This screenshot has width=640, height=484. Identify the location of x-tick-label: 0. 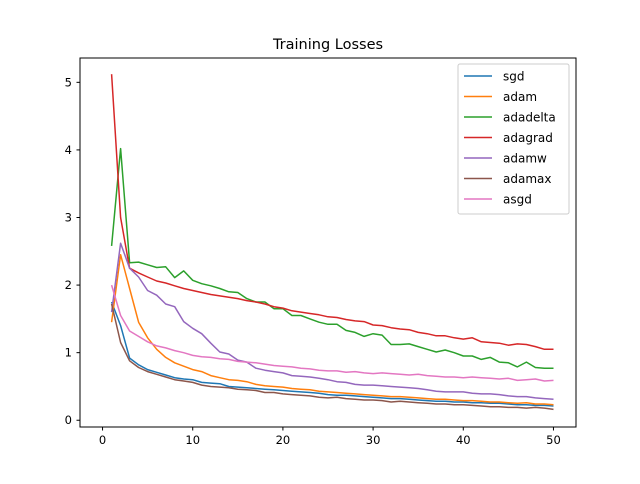
(102, 440).